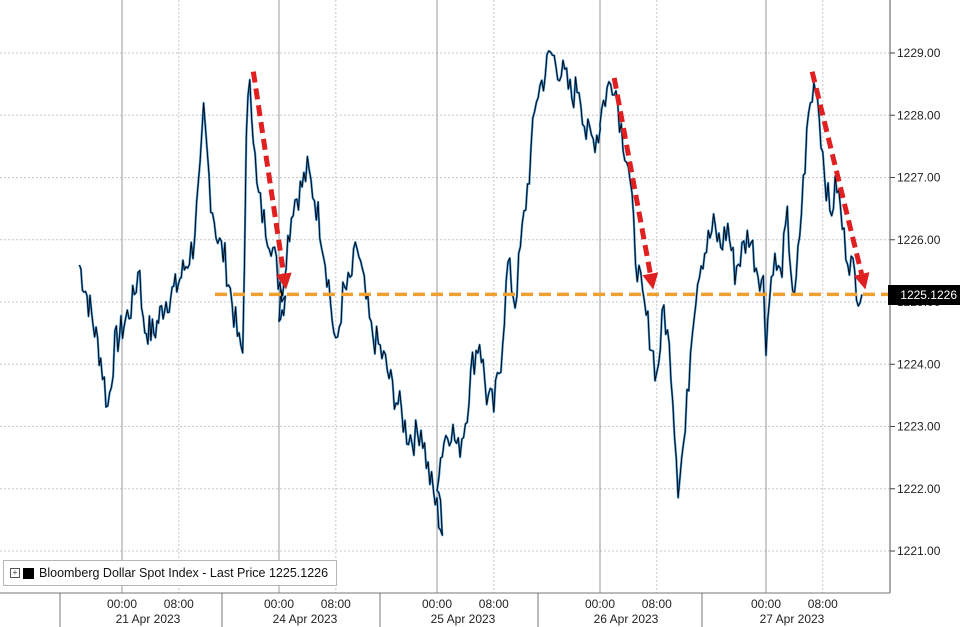 The height and width of the screenshot is (627, 960). What do you see at coordinates (924, 295) in the screenshot?
I see `last-price-tag: 1225.1226` at bounding box center [924, 295].